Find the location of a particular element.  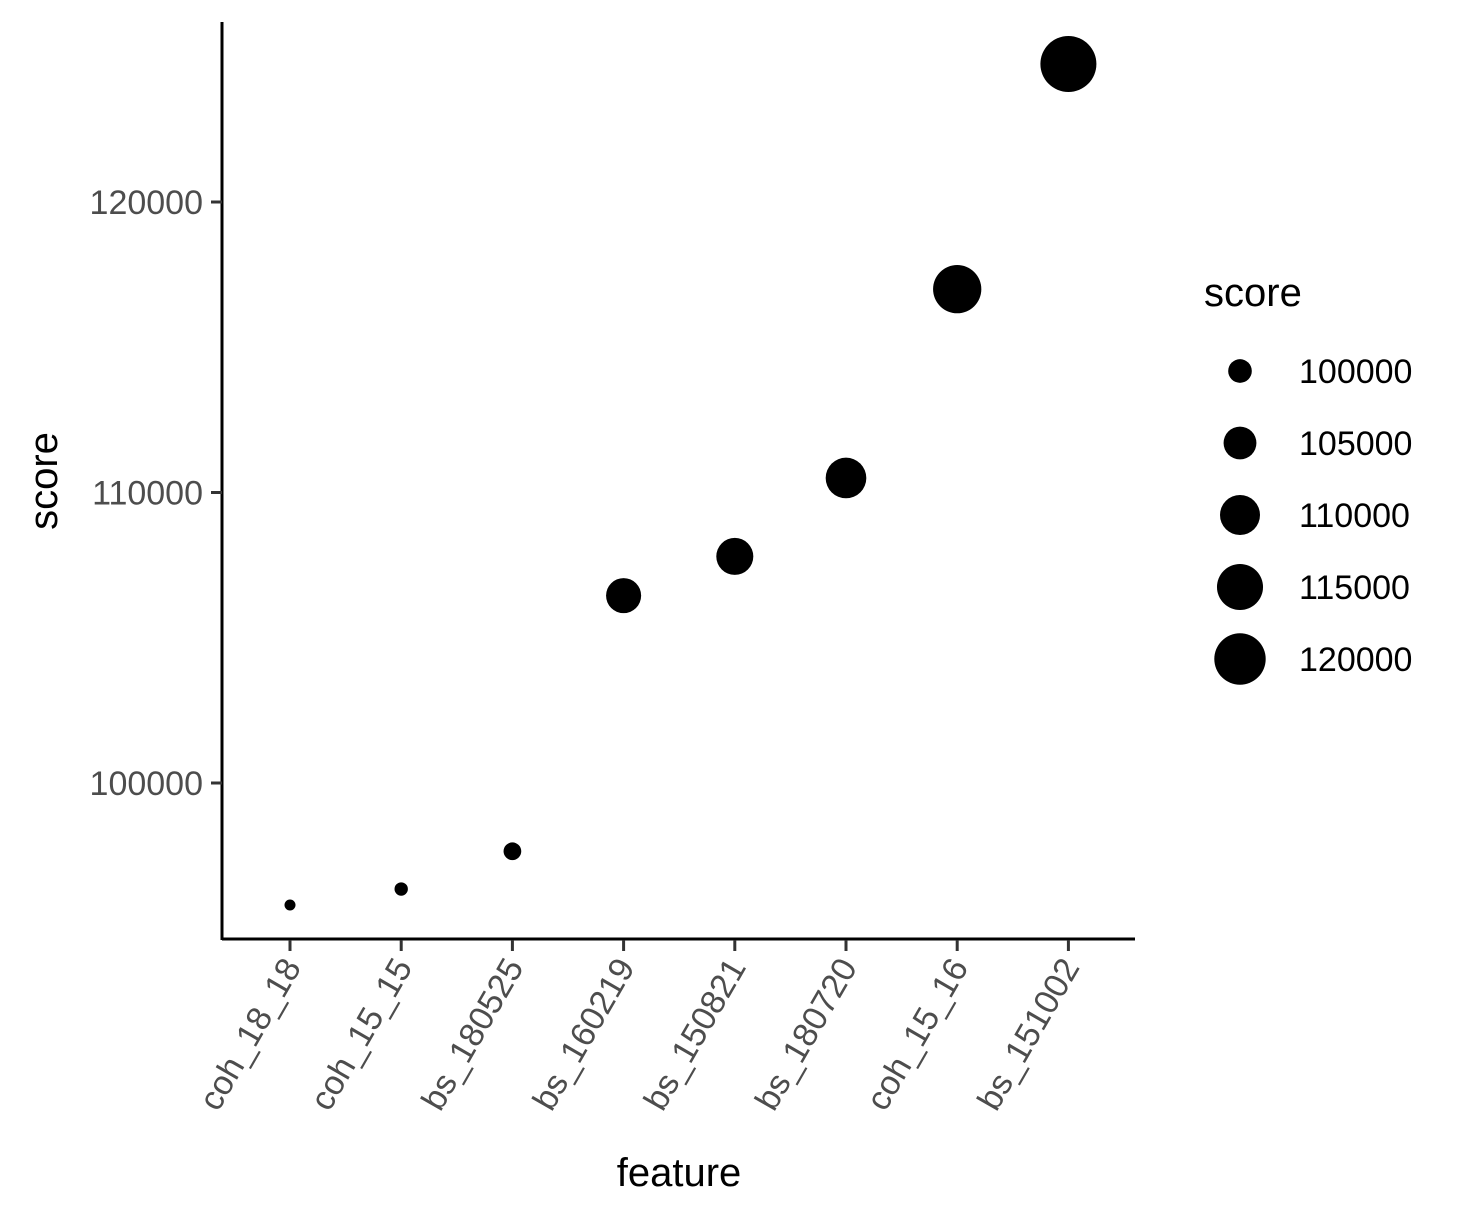

x-tick-label: bs_151002 is located at coordinates (1028, 1034).